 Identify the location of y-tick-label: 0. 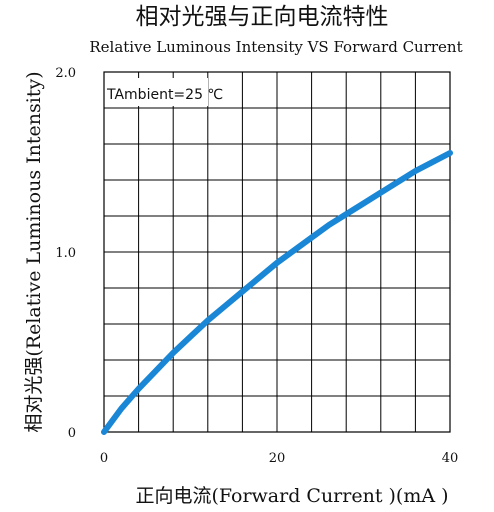
(72, 433).